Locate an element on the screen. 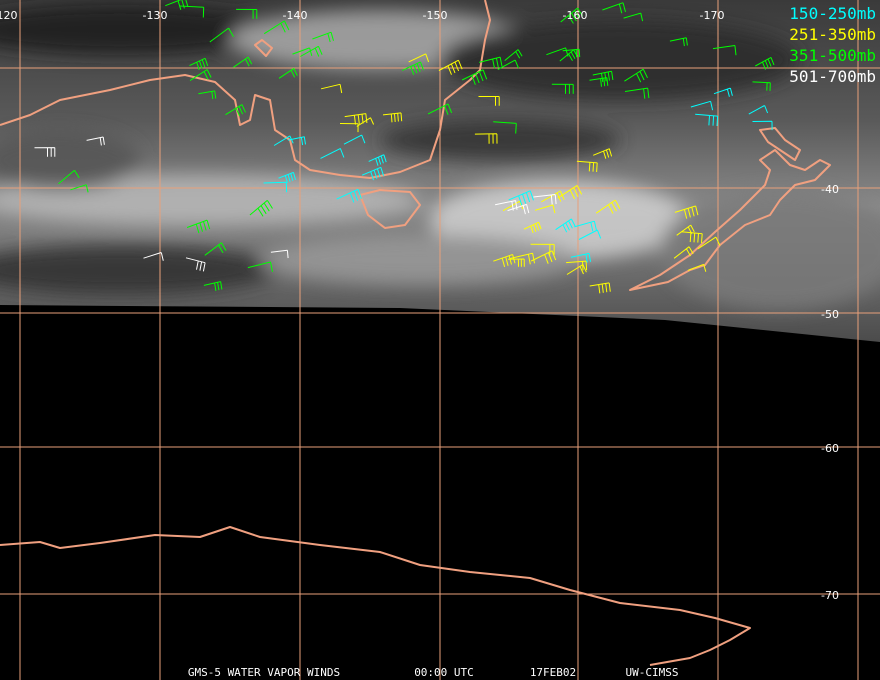  longitude-label: -150 is located at coordinates (435, 15).